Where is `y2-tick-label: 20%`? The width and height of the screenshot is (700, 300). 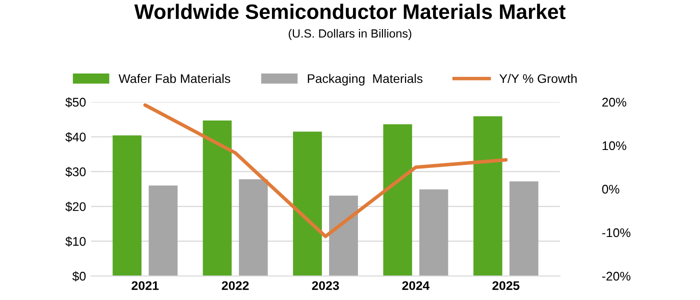
y2-tick-label: 20% is located at coordinates (614, 102).